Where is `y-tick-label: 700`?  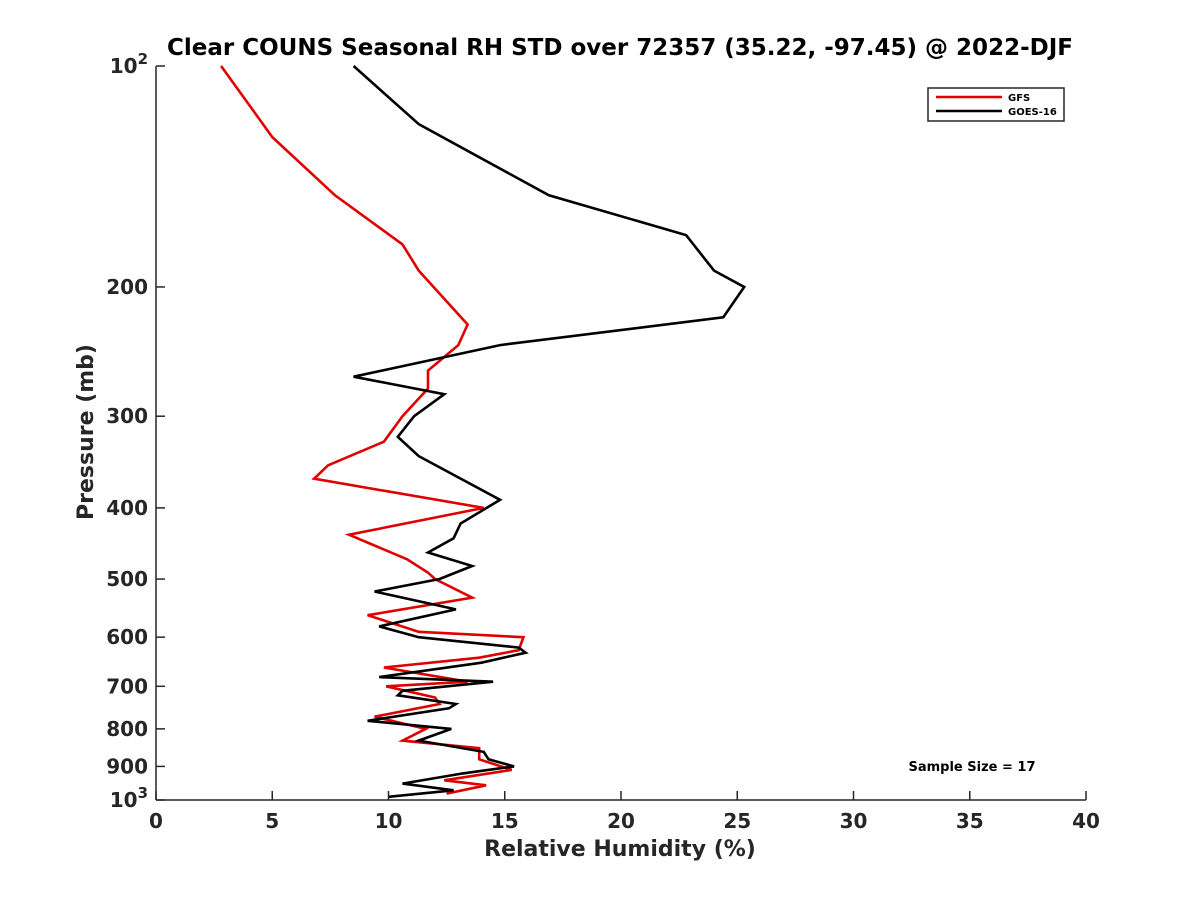 y-tick-label: 700 is located at coordinates (127, 686).